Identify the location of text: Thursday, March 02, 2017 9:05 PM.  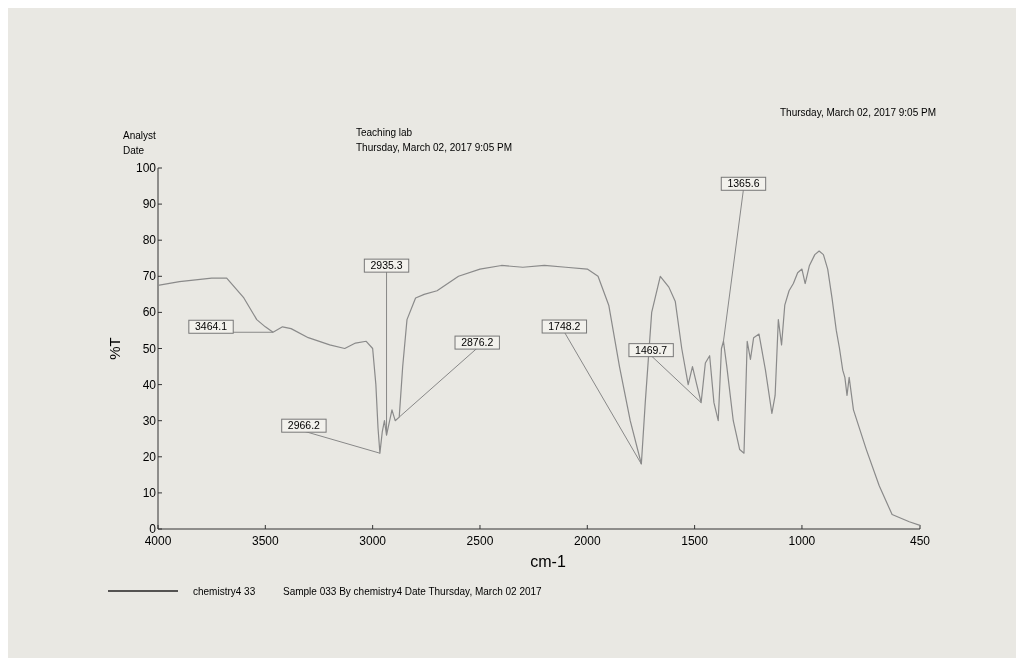
(857, 112).